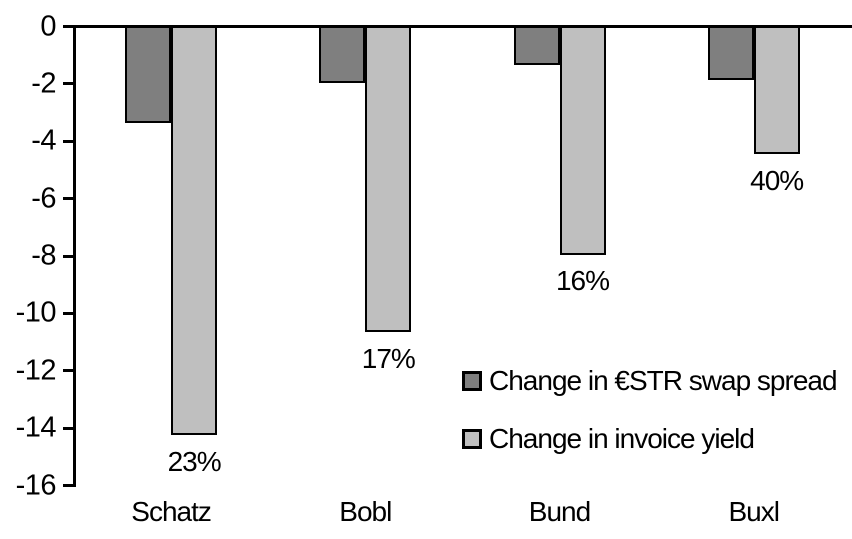  What do you see at coordinates (582, 281) in the screenshot?
I see `data-label-bund: 16%` at bounding box center [582, 281].